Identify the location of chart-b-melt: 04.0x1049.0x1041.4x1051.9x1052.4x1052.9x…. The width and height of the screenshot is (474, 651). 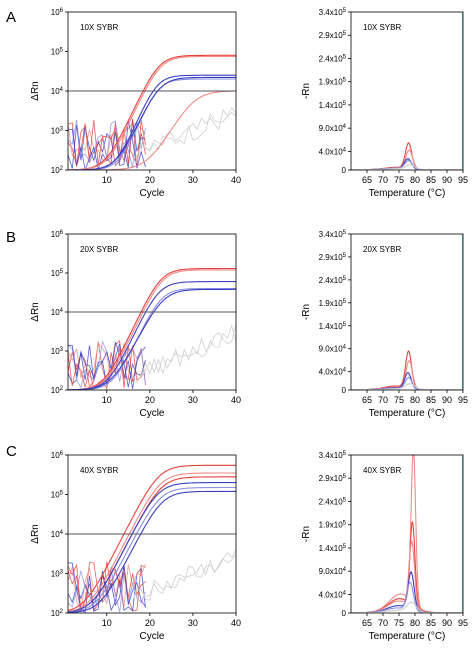
(384, 324).